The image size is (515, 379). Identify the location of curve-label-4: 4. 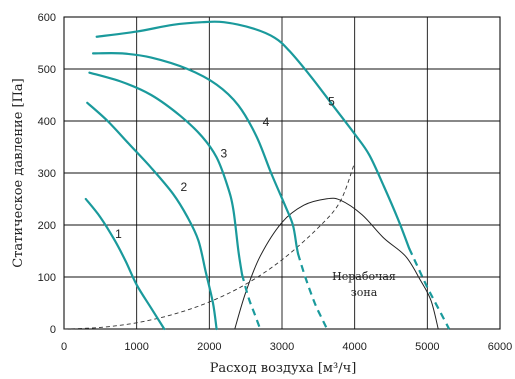
(266, 122).